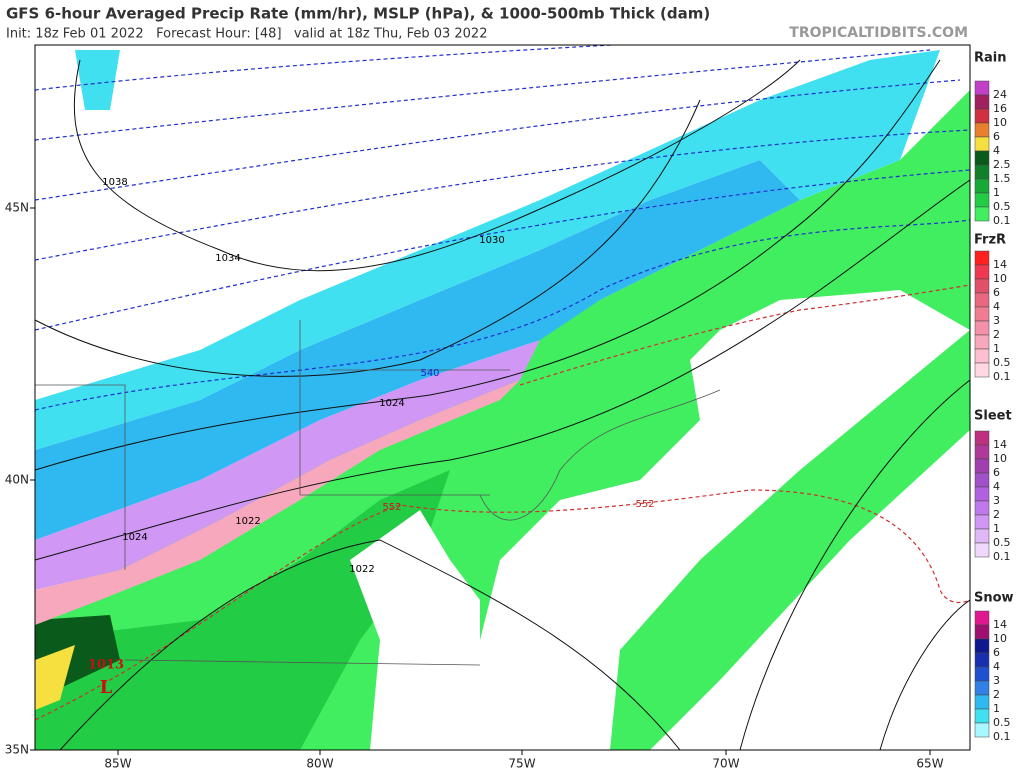 This screenshot has width=1024, height=776. Describe the element at coordinates (227, 258) in the screenshot. I see `contour-label: 1034` at that location.